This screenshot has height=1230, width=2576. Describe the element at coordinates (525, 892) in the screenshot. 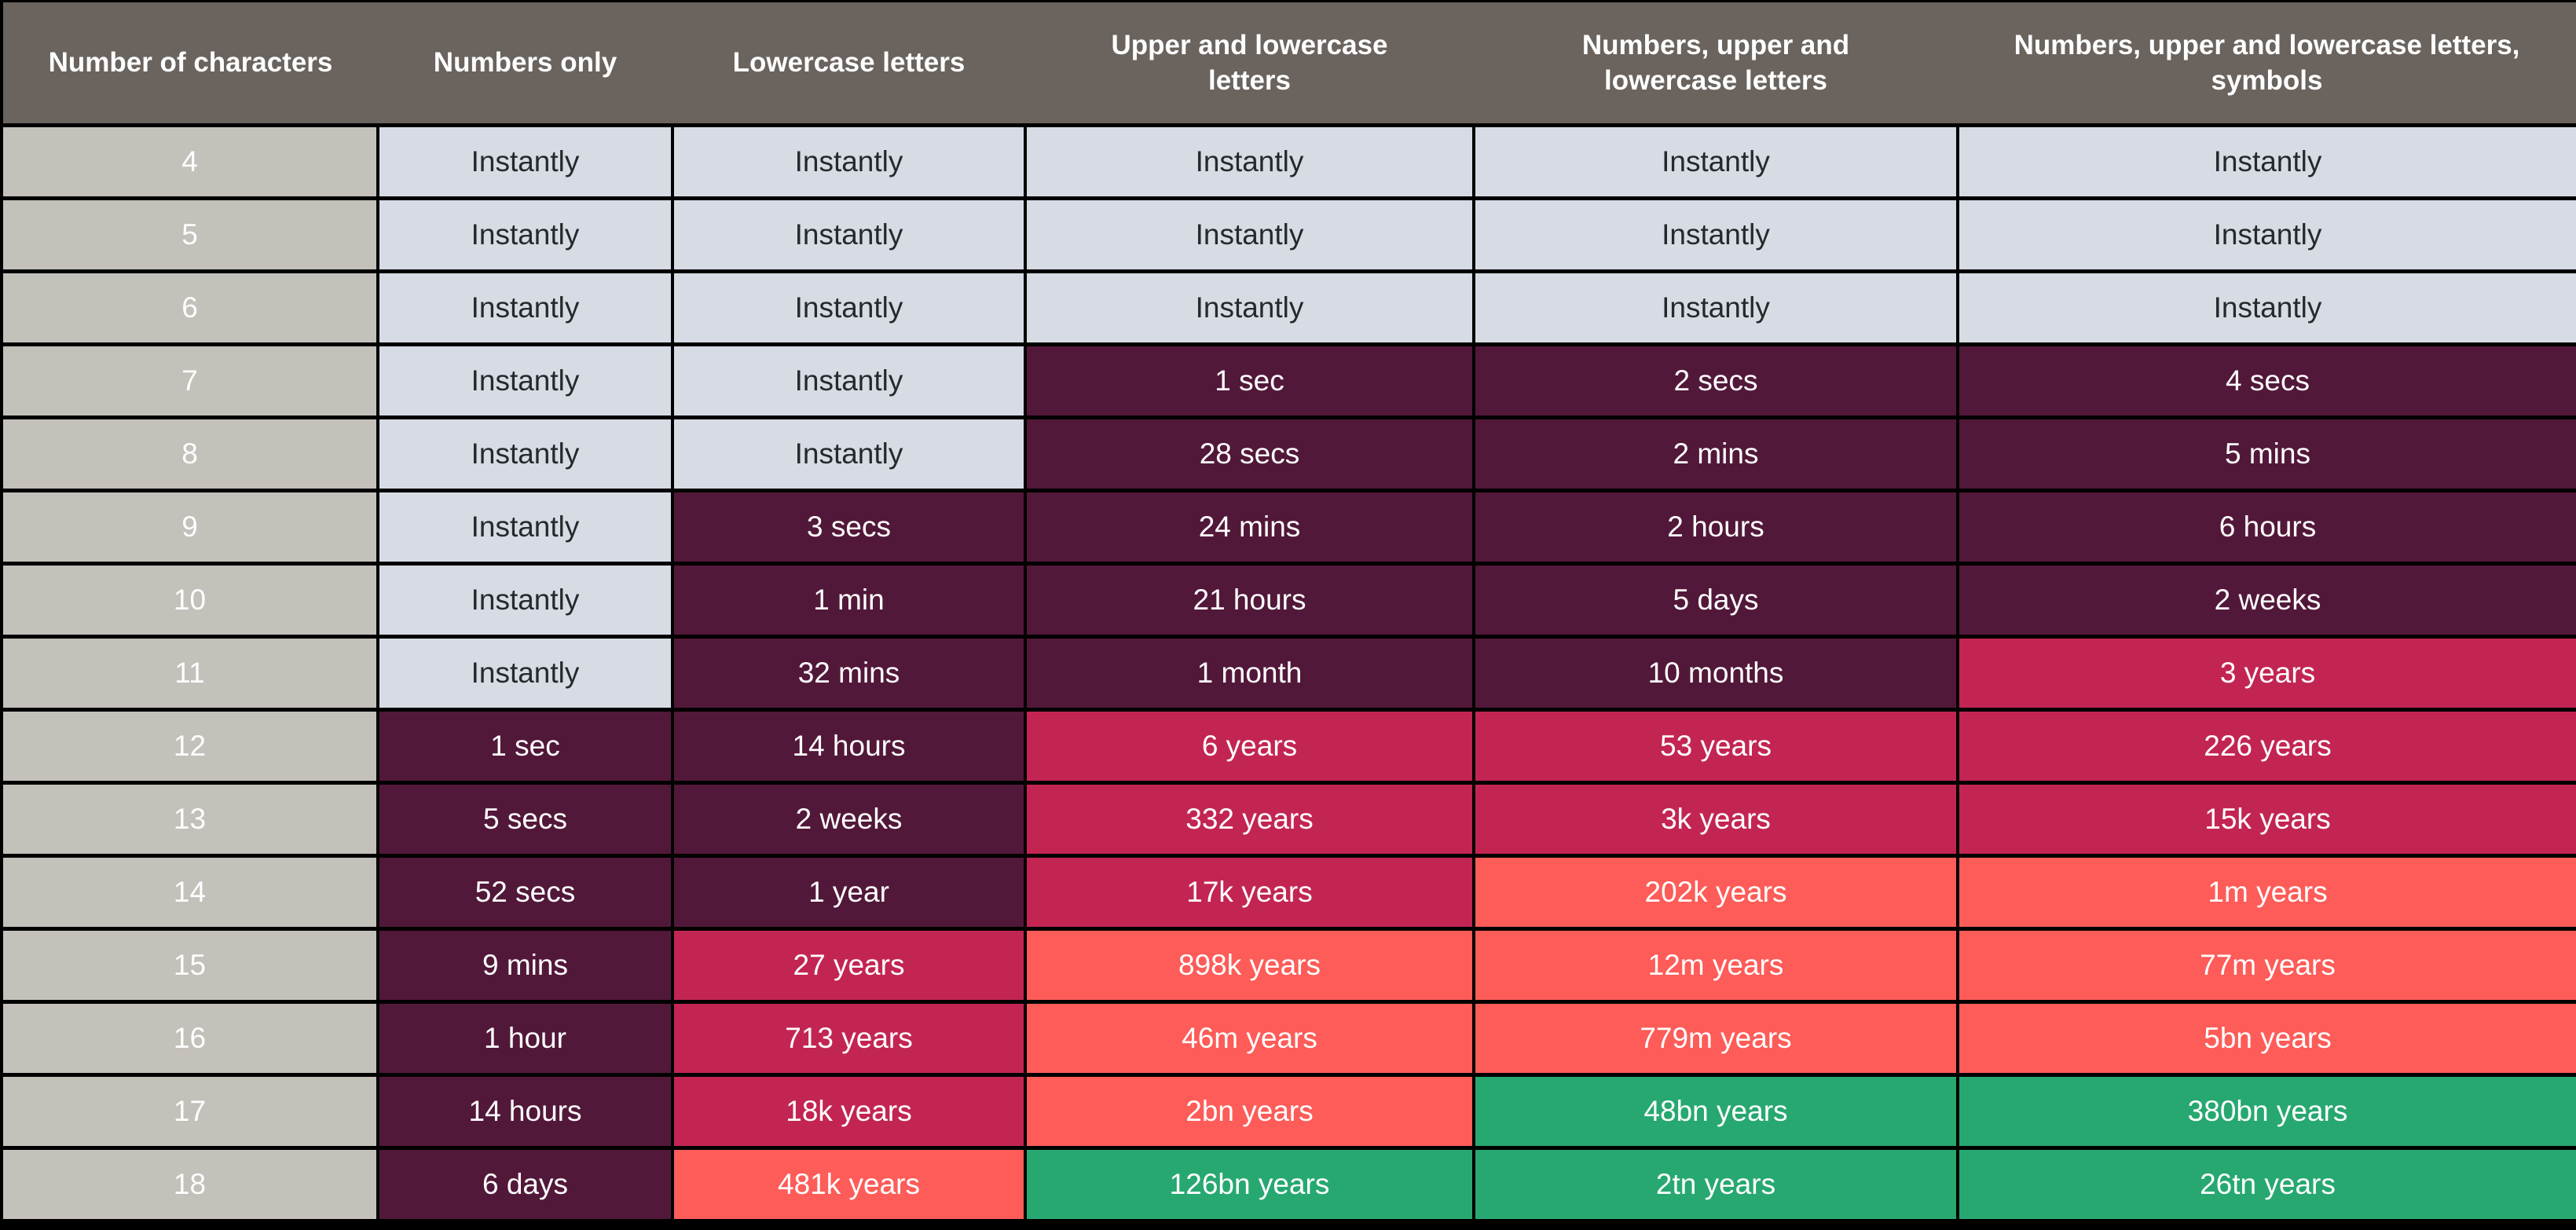

I see `crack-time-cell: 52 secs` at that location.